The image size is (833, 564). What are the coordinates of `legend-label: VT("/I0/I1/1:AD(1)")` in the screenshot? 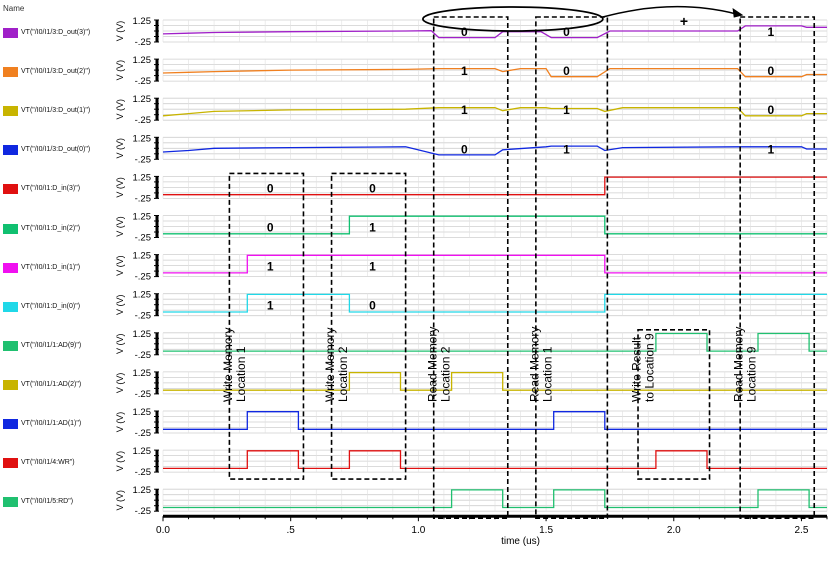 It's located at (51, 423).